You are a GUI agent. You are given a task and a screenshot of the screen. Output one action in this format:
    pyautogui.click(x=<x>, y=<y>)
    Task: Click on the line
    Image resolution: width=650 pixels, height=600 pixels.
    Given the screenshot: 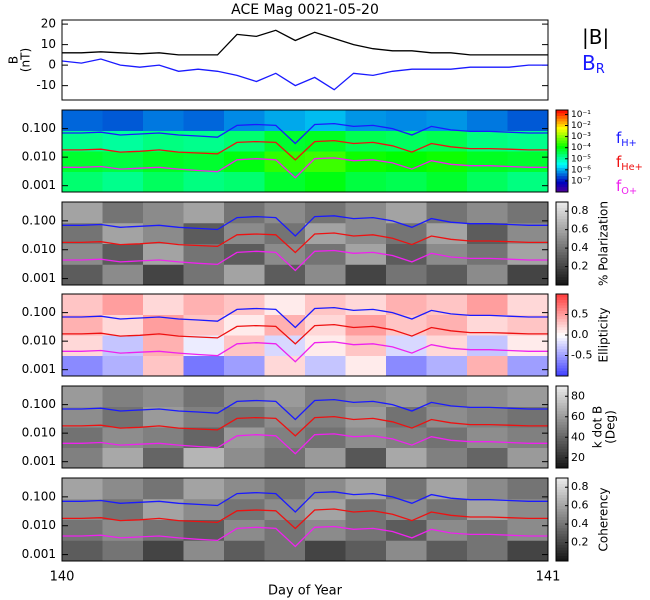 What is the action you would take?
    pyautogui.click(x=304, y=74)
    